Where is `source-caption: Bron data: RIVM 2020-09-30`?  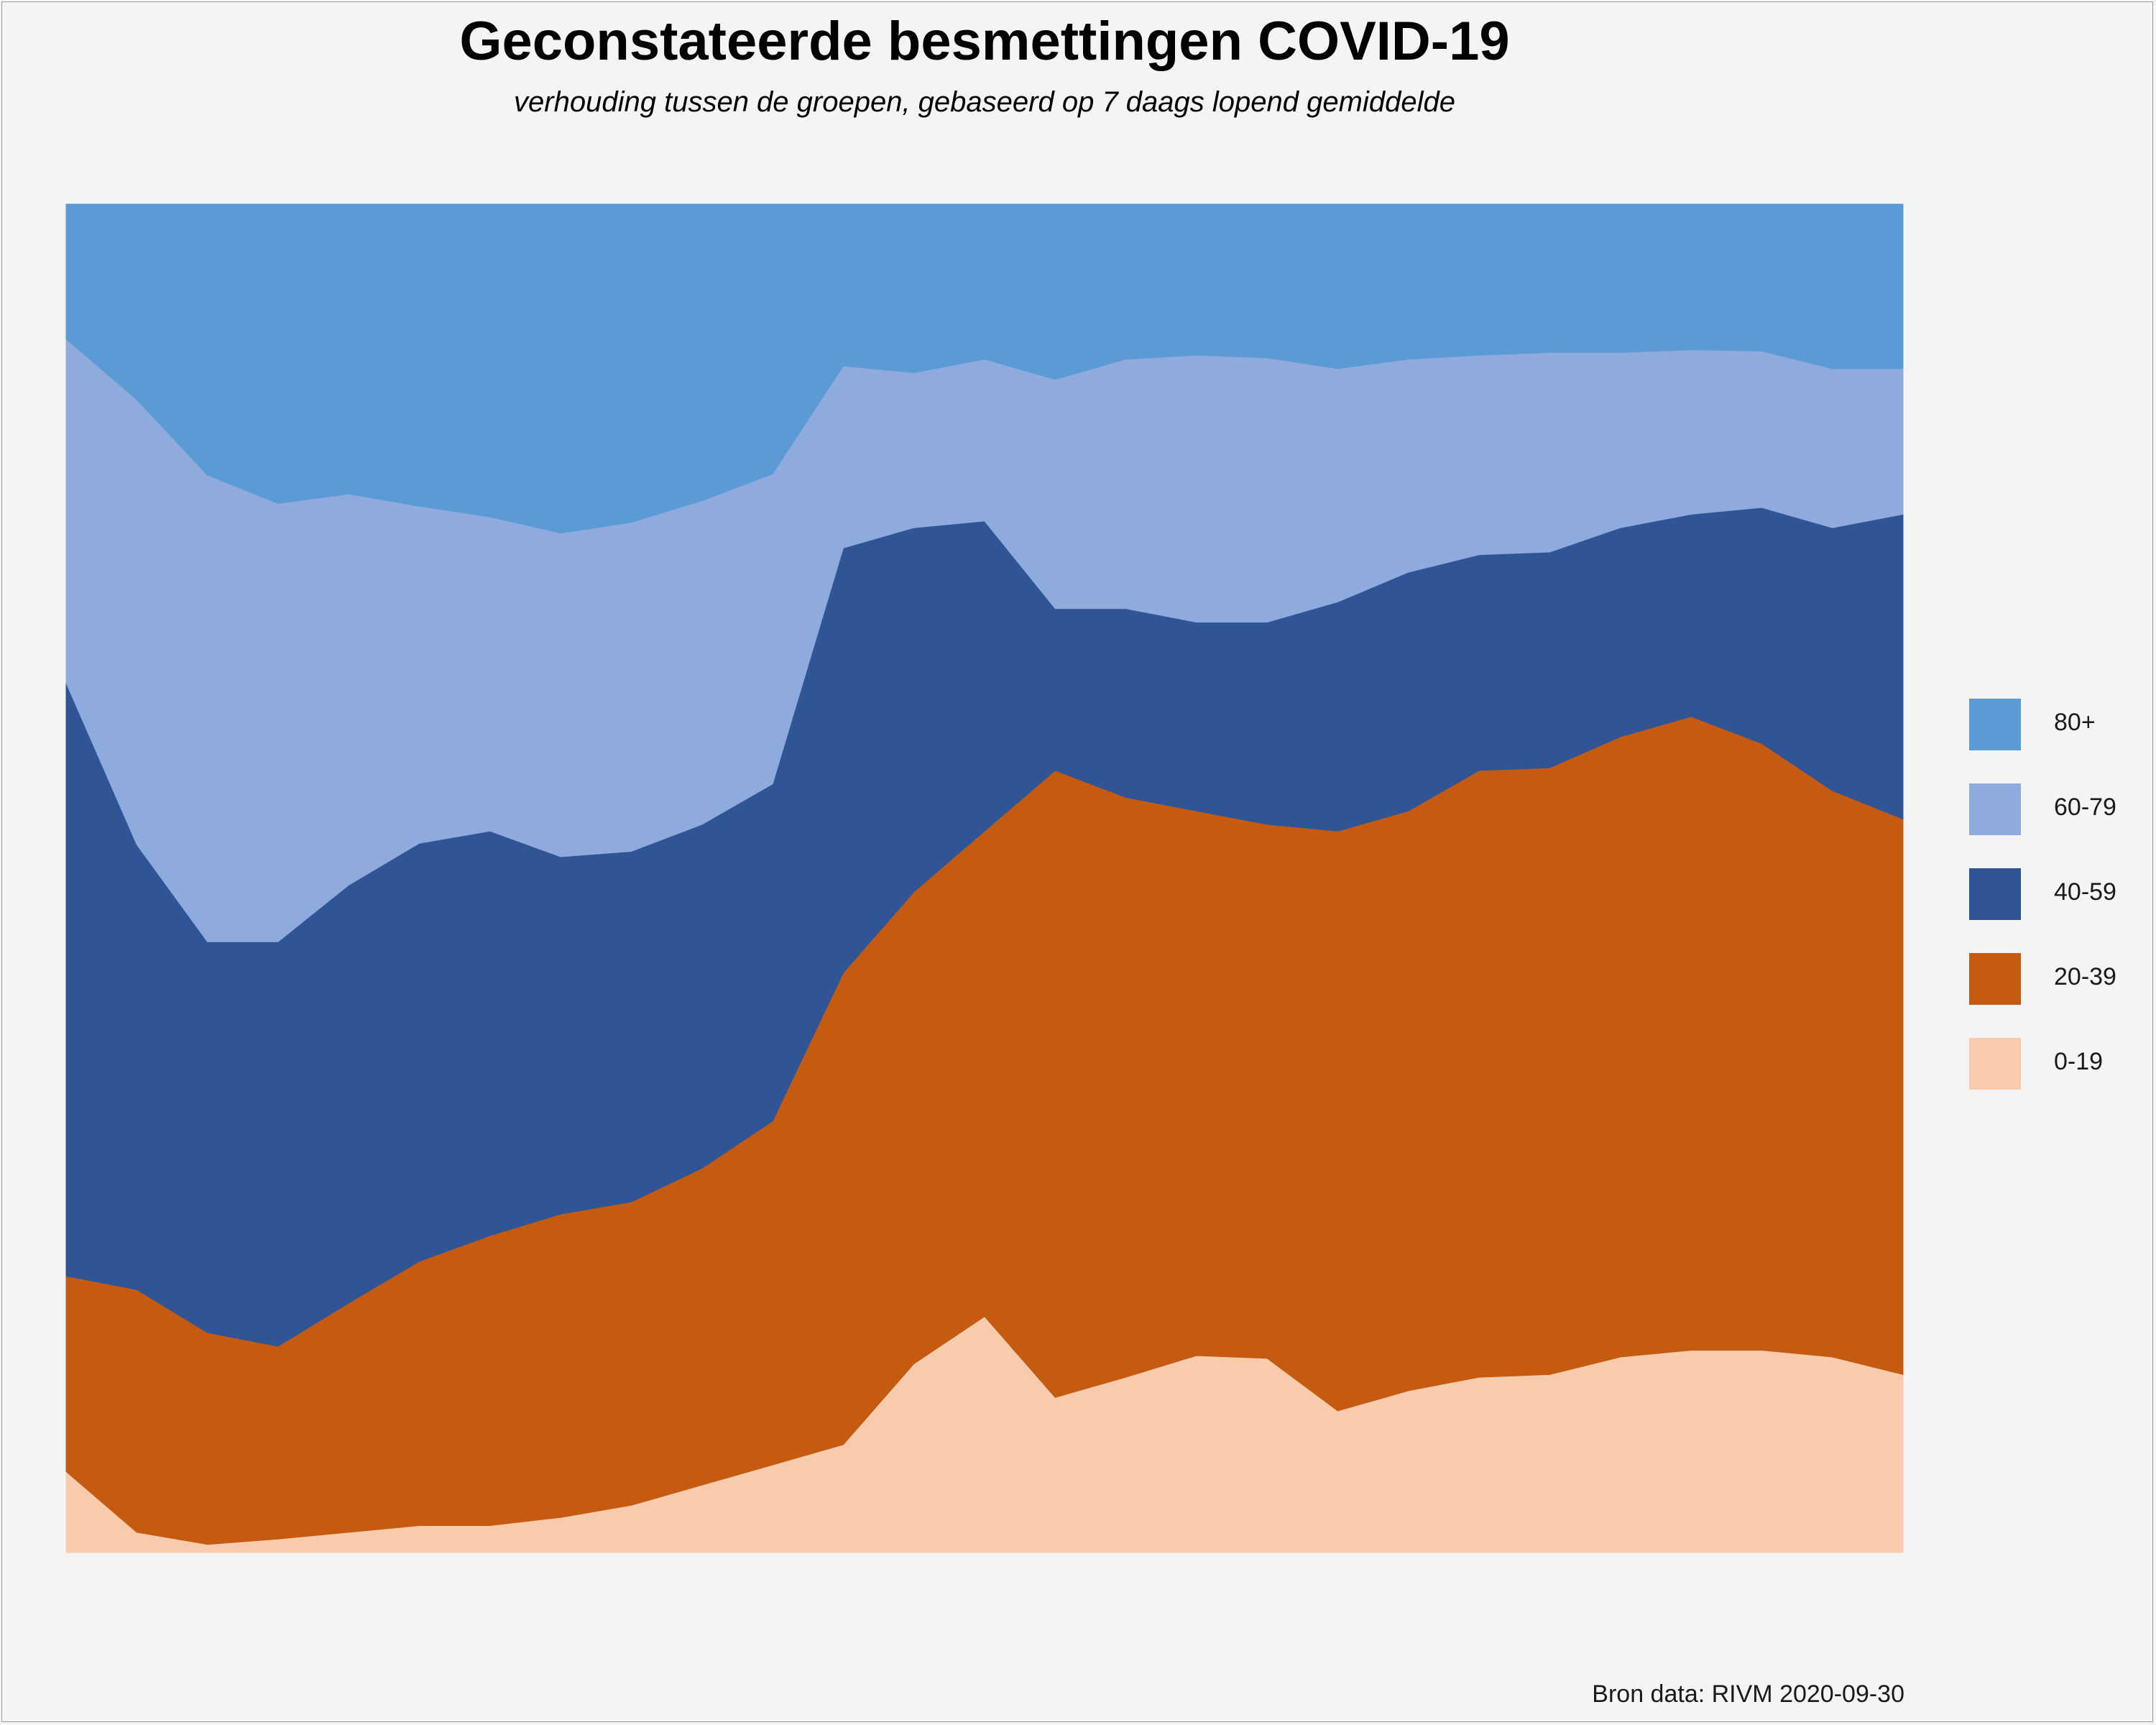
source-caption: Bron data: RIVM 2020-09-30 is located at coordinates (1748, 1694).